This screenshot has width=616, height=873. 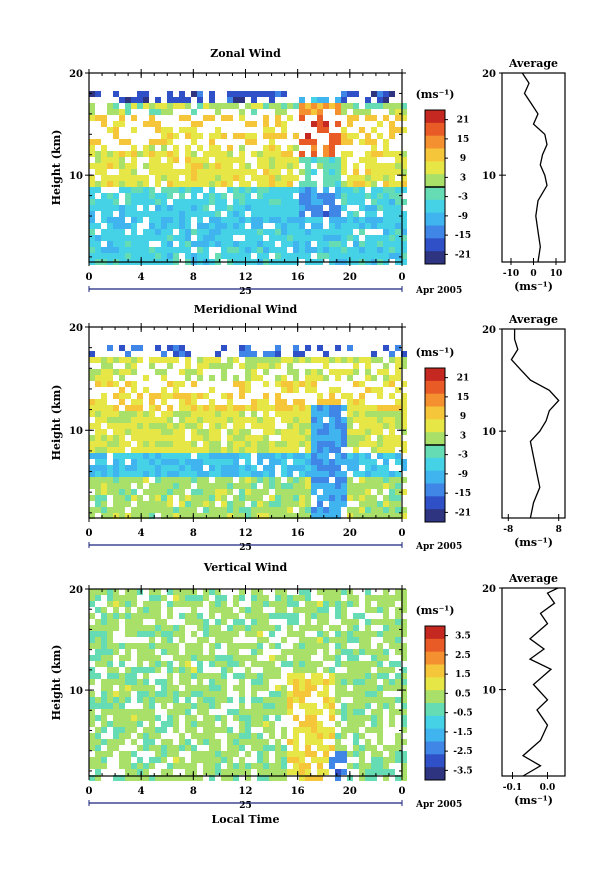 I want to click on profile-title: Average, so click(x=533, y=578).